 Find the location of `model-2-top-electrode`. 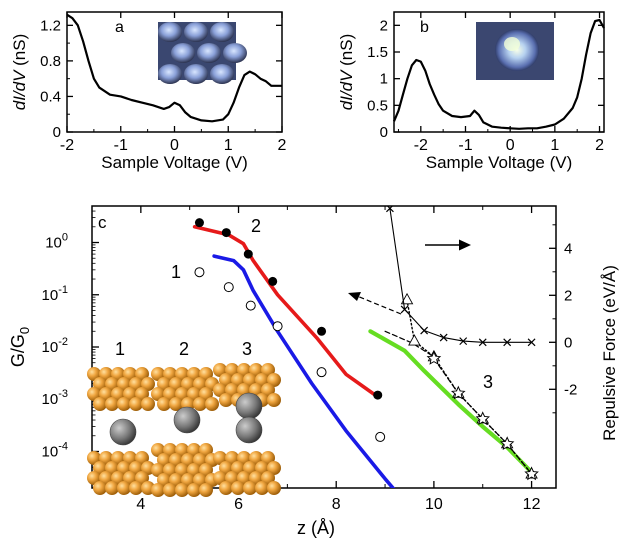

model-2-top-electrode is located at coordinates (185, 389).